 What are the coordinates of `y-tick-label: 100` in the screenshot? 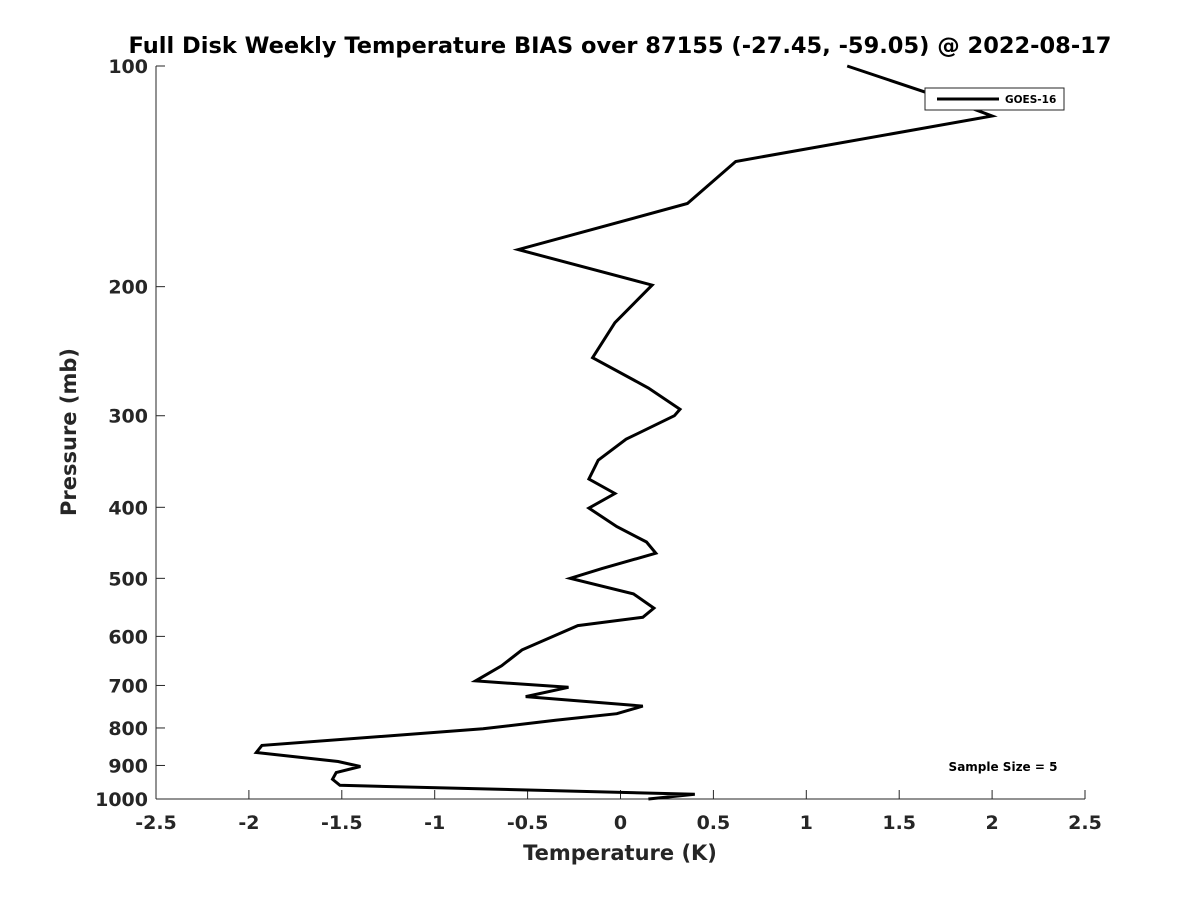 It's located at (128, 67).